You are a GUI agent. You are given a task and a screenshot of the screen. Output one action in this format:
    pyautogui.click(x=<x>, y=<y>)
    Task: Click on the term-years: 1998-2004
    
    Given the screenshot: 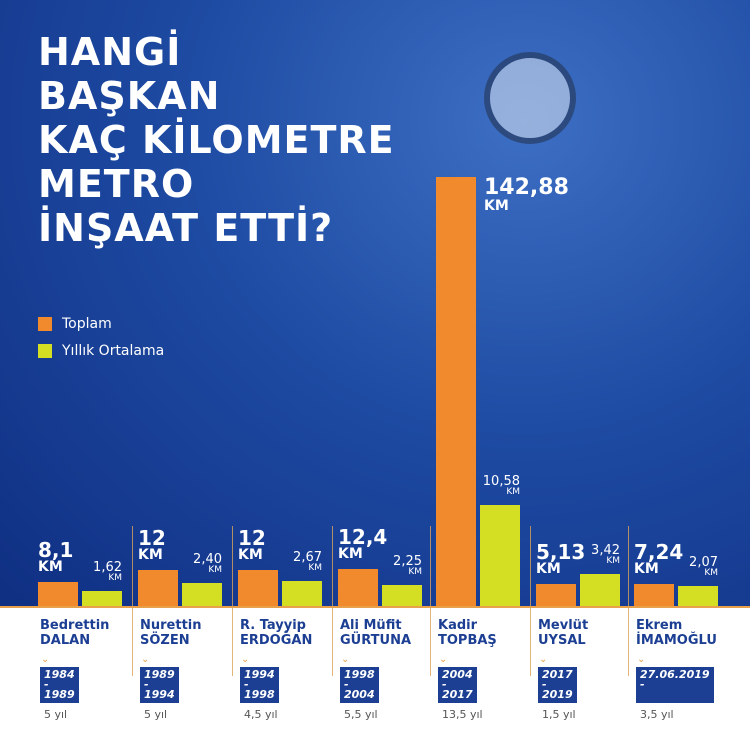 What is the action you would take?
    pyautogui.click(x=359, y=685)
    